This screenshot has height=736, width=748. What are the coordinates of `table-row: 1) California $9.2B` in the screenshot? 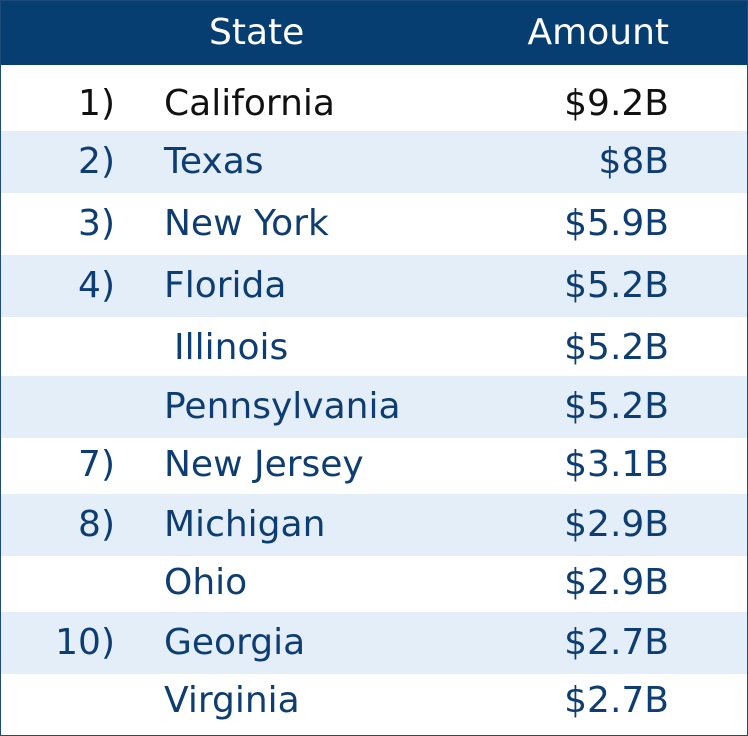 It's located at (374, 104).